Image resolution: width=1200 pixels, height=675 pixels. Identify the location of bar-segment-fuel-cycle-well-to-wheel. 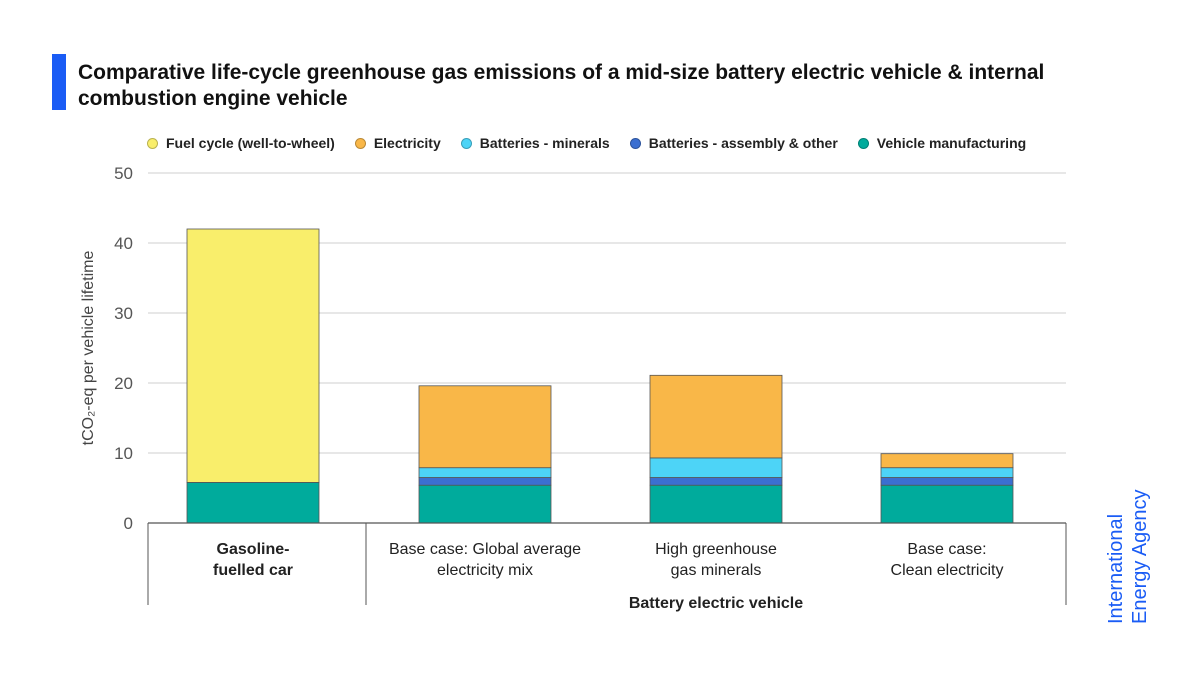
(253, 355).